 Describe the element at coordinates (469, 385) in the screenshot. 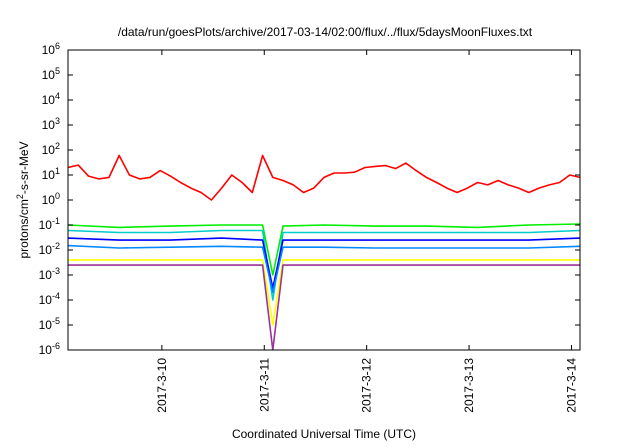

I see `x-tick-label: 2017-3-13` at that location.